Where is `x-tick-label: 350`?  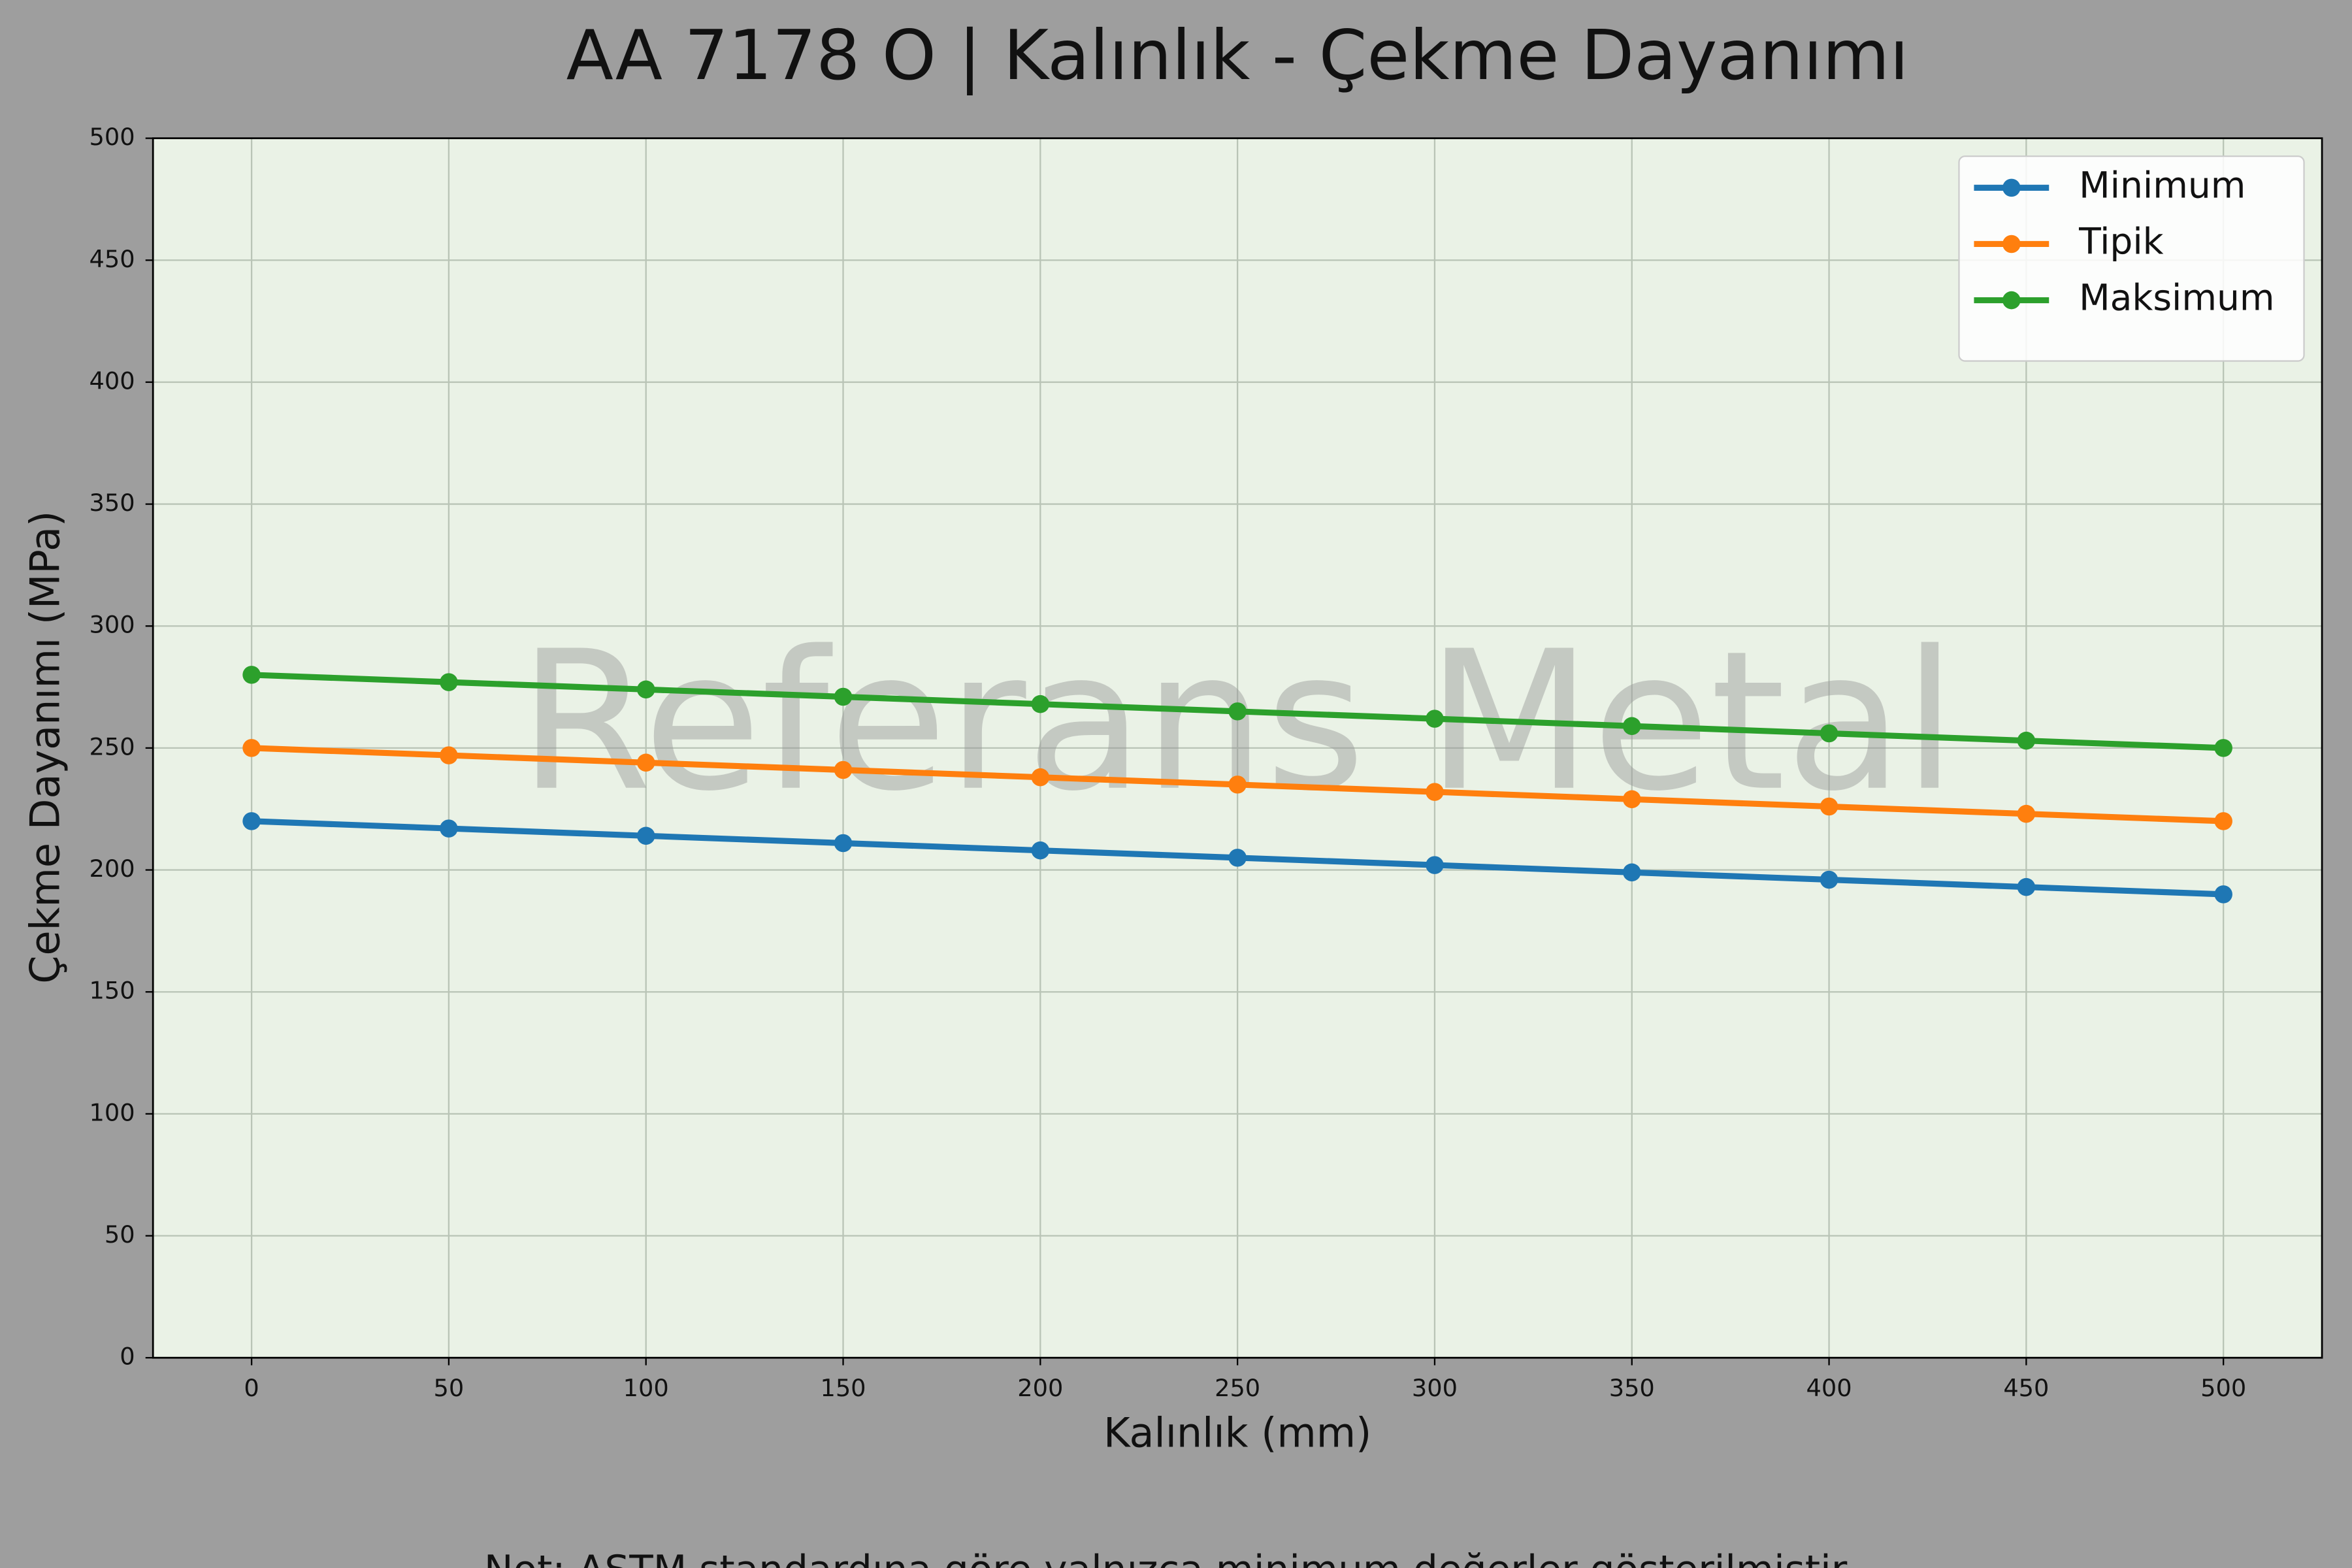
x-tick-label: 350 is located at coordinates (1632, 1388).